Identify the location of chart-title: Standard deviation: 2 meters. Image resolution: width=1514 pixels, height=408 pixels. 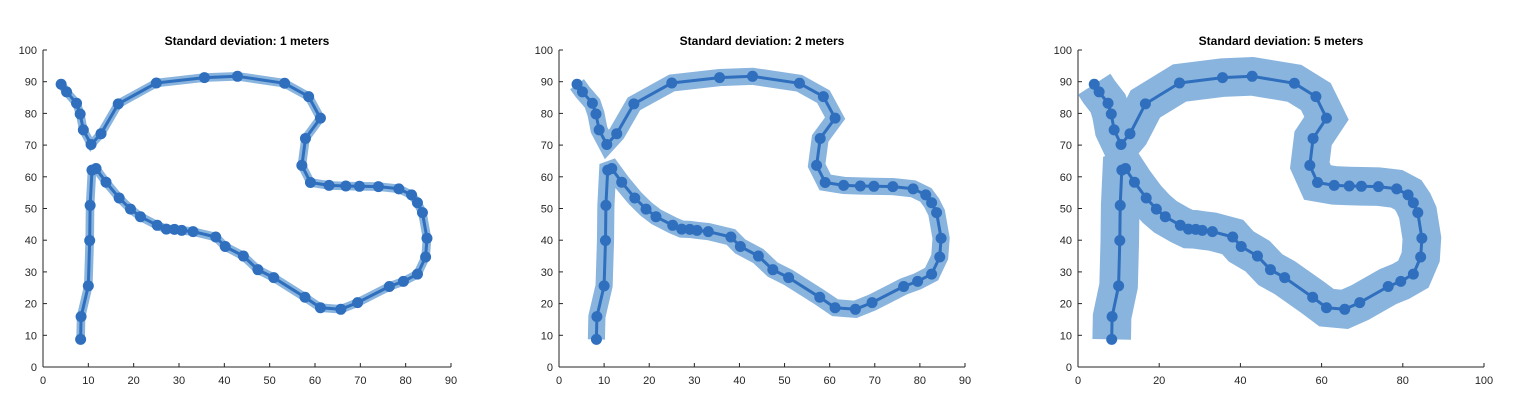
(762, 41).